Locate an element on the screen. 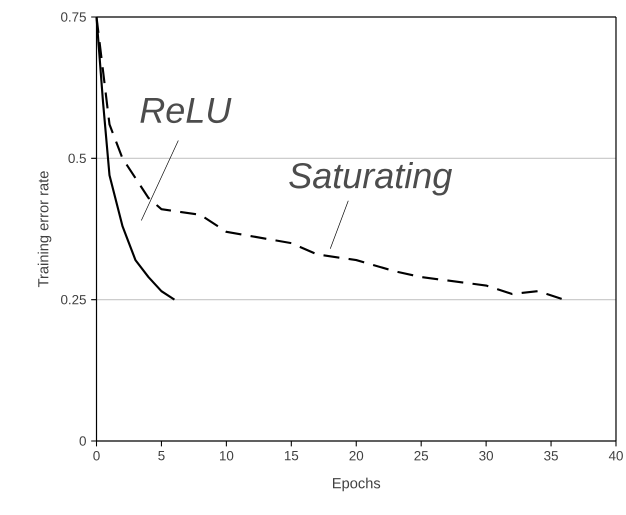  x-tick-label: 35 is located at coordinates (551, 455).